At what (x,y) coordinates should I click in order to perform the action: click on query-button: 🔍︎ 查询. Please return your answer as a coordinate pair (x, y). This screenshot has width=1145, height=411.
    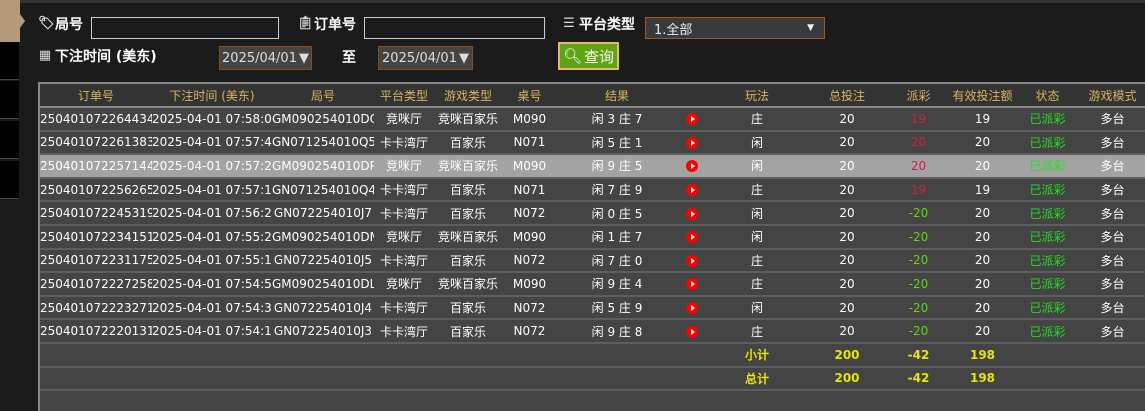
    Looking at the image, I should click on (588, 56).